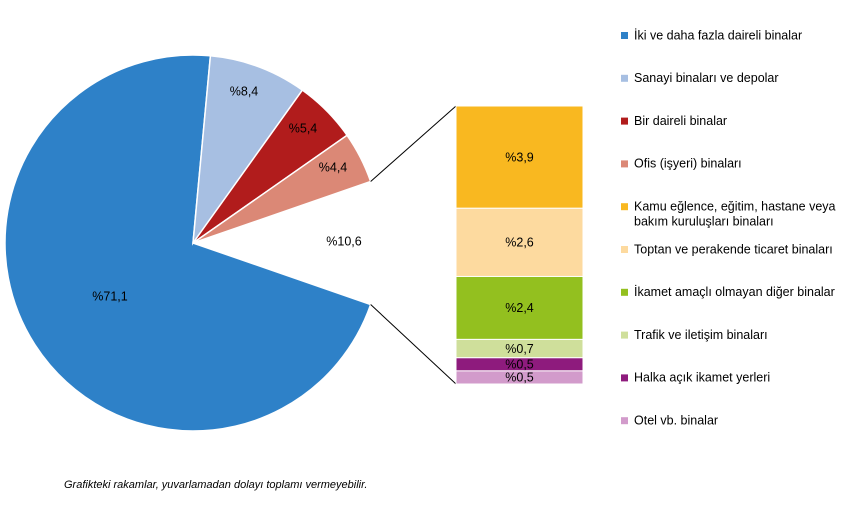 This screenshot has height=531, width=859. I want to click on legend-label: Otel vb. binalar, so click(676, 420).